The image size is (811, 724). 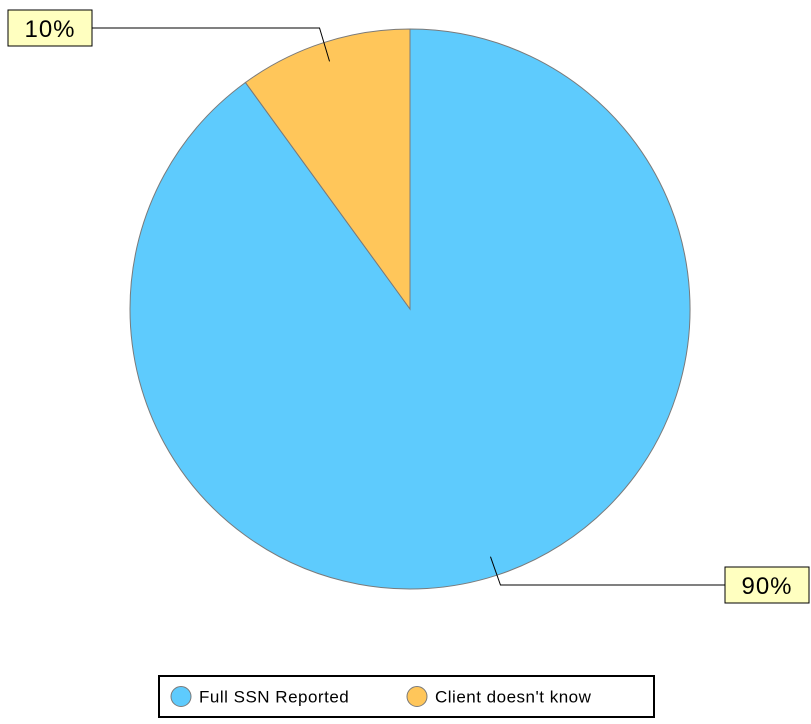 What do you see at coordinates (417, 696) in the screenshot?
I see `legend-marker-client-doesn-t-know` at bounding box center [417, 696].